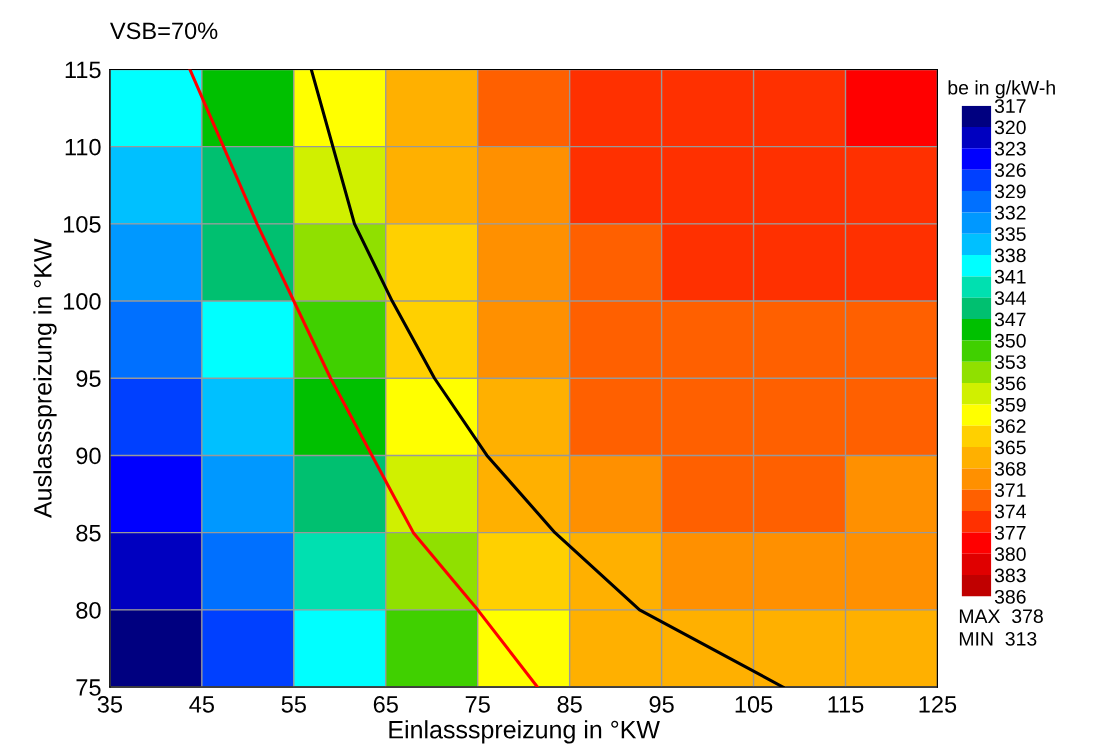 Image resolution: width=1099 pixels, height=755 pixels. Describe the element at coordinates (201, 704) in the screenshot. I see `x-tick-label: 45` at that location.